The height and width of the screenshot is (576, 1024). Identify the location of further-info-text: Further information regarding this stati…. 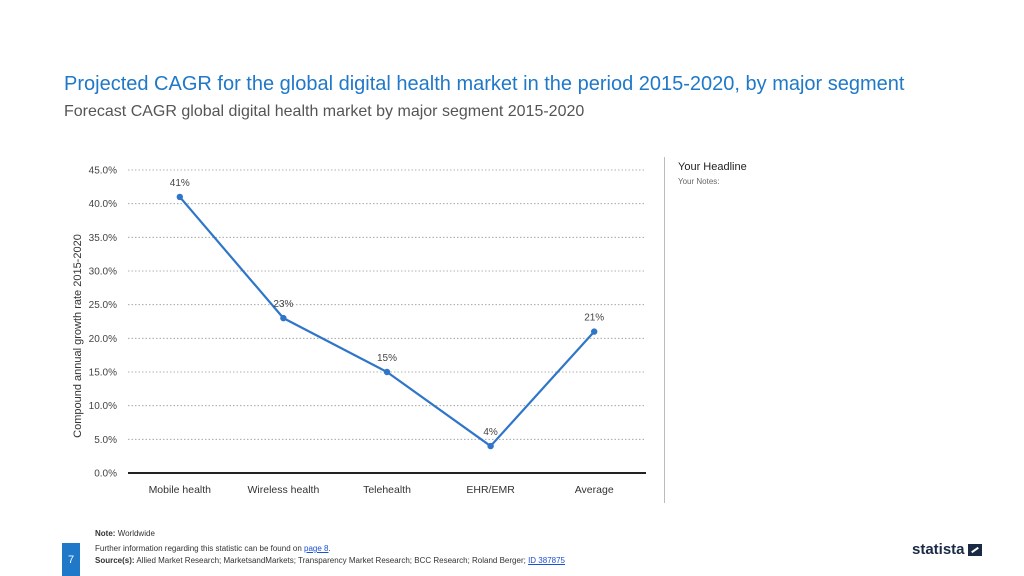
(198, 548).